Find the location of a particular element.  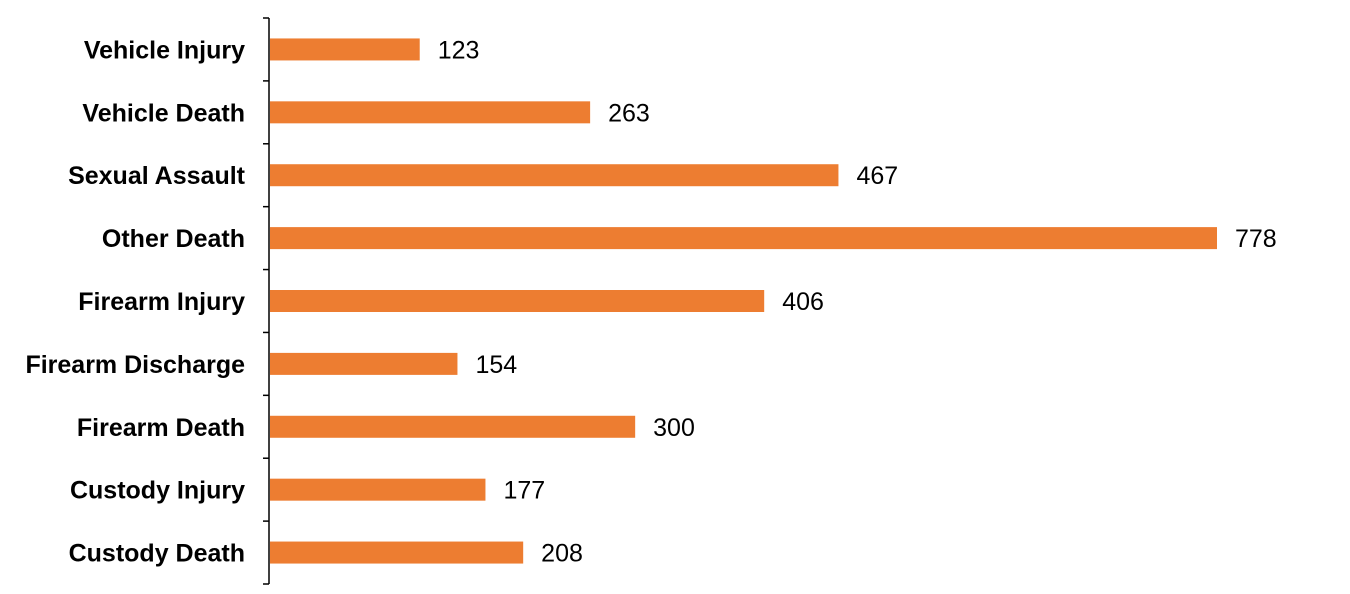

data-label: 406 is located at coordinates (803, 302).